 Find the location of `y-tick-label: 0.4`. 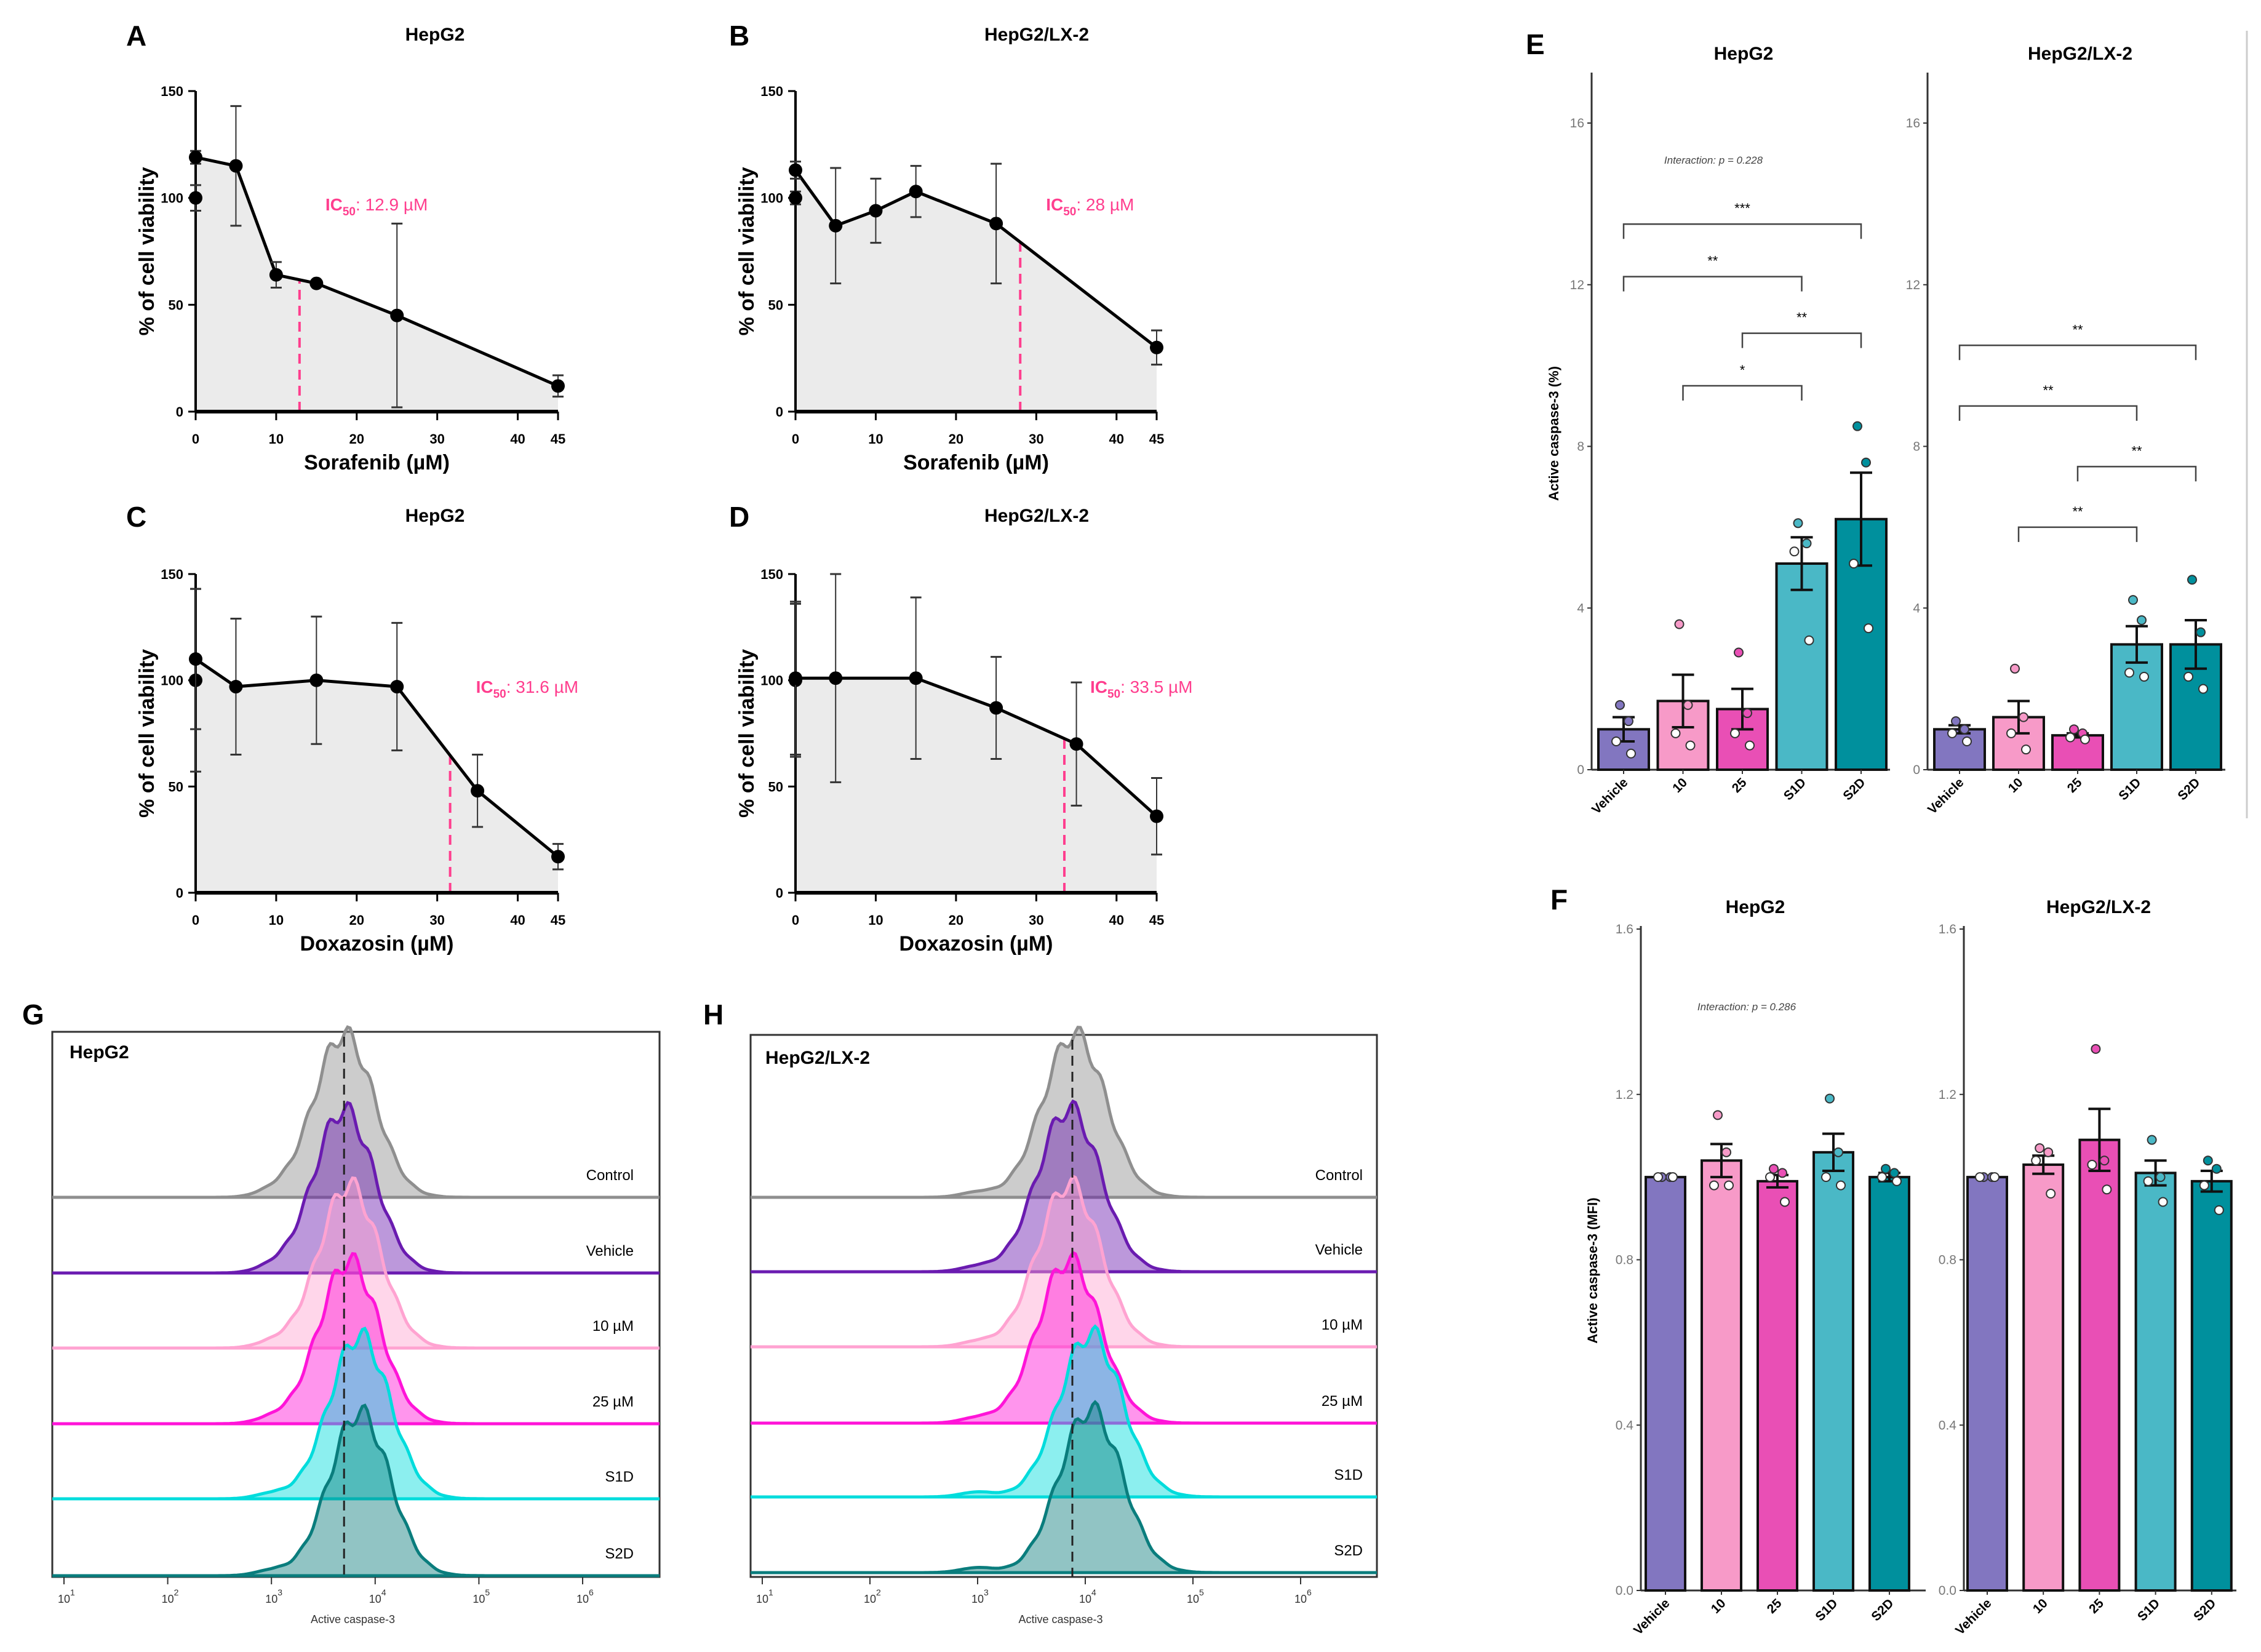

y-tick-label: 0.4 is located at coordinates (1625, 1425).